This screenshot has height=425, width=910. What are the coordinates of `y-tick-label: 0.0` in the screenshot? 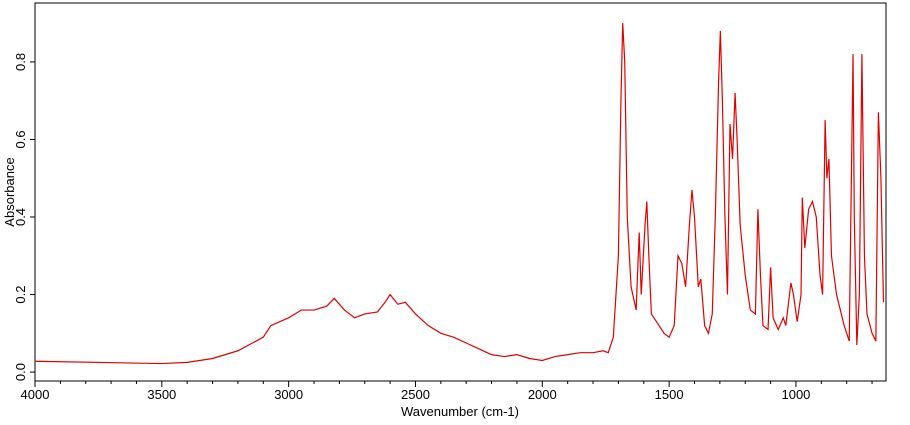 It's located at (20, 372).